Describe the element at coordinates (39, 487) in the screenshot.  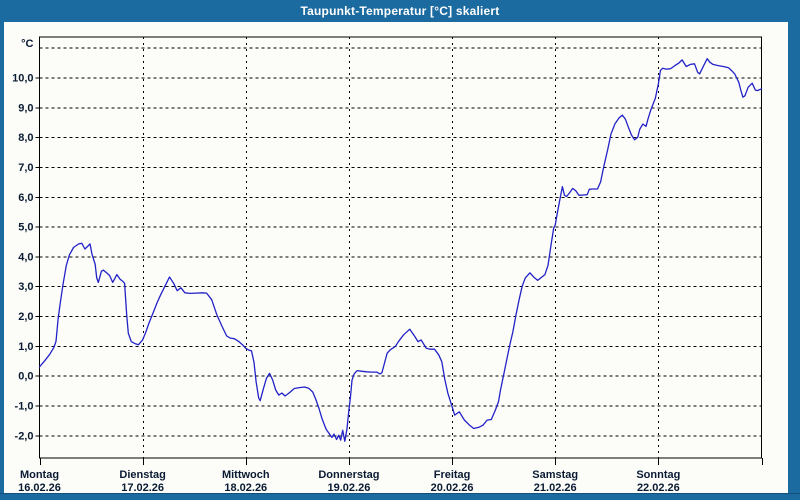
I see `x-date-label: 16.02.26` at that location.